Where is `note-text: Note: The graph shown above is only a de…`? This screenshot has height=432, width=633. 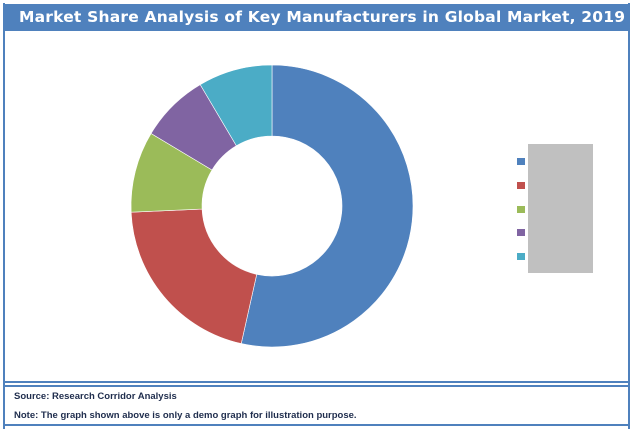 note-text: Note: The graph shown above is only a de… is located at coordinates (185, 415).